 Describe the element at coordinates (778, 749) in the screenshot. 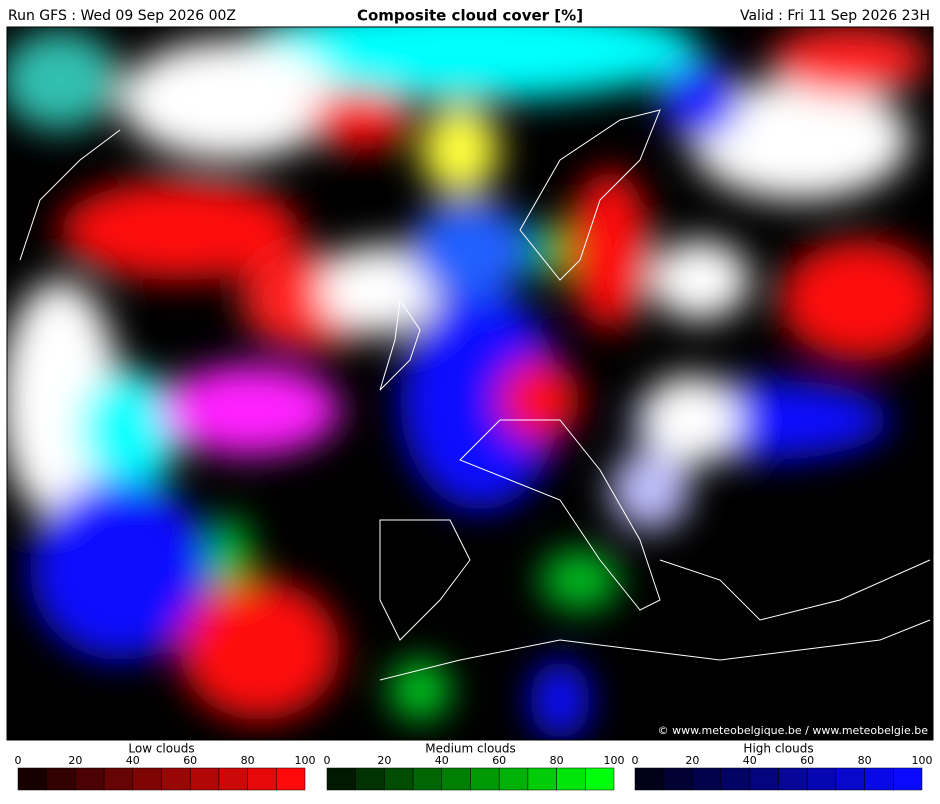

I see `legend-title: High clouds` at that location.